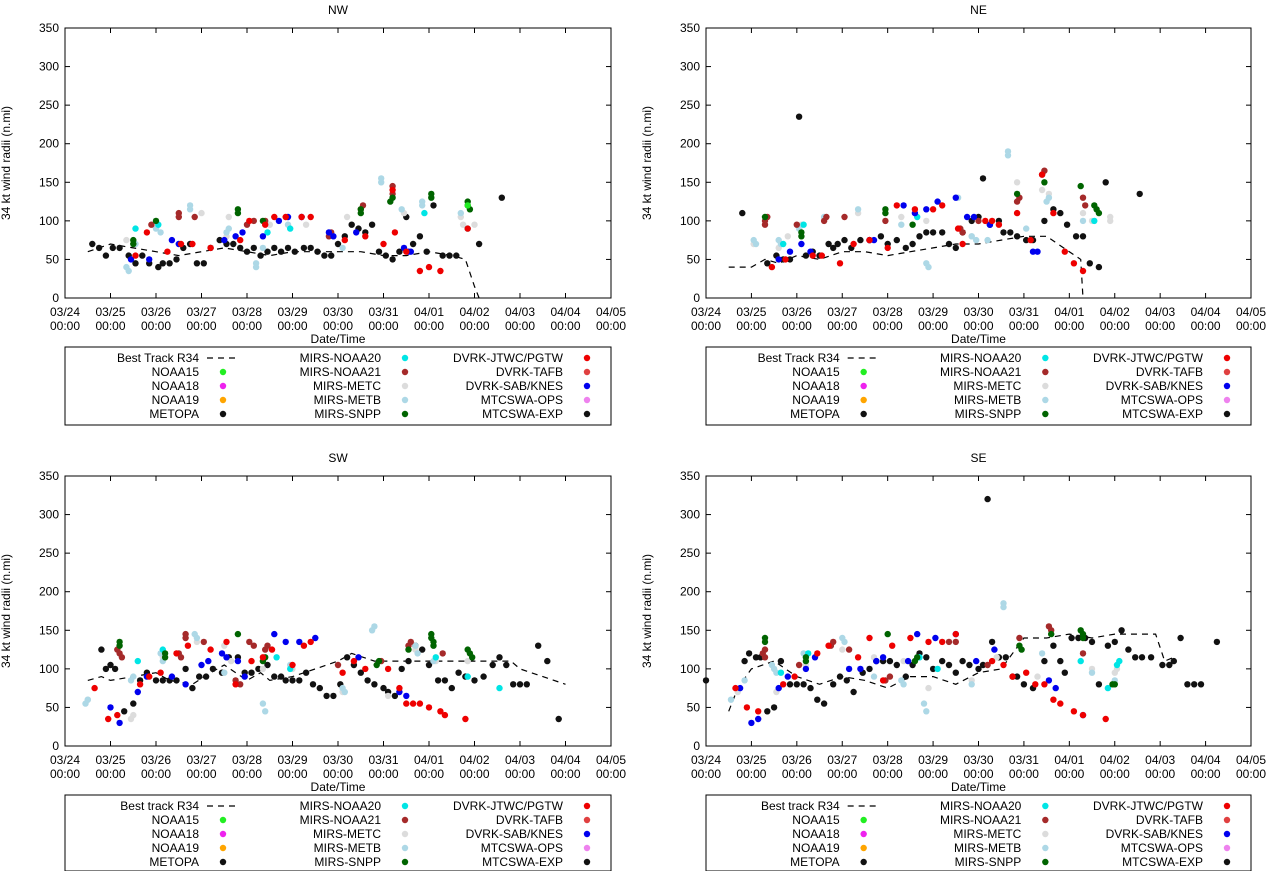  What do you see at coordinates (383, 760) in the screenshot?
I see `x-tick-label-date: 03/31` at bounding box center [383, 760].